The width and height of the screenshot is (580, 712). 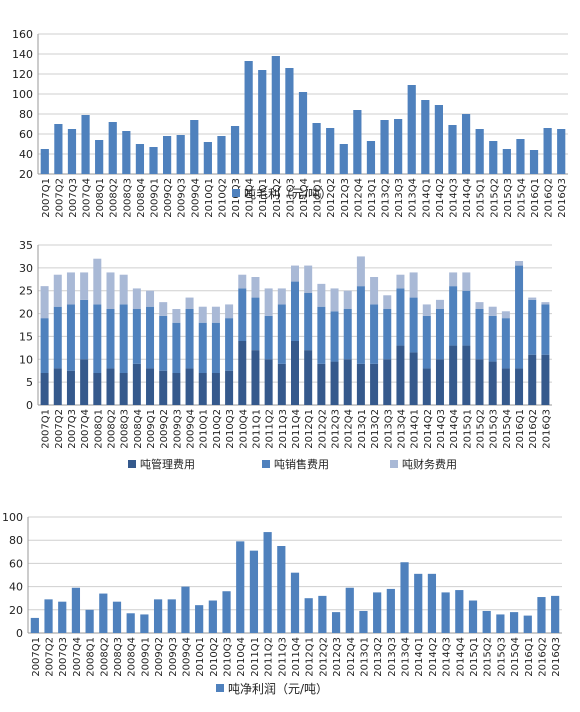 I want to click on x-tick-label: 2013Q2, so click(x=386, y=198).